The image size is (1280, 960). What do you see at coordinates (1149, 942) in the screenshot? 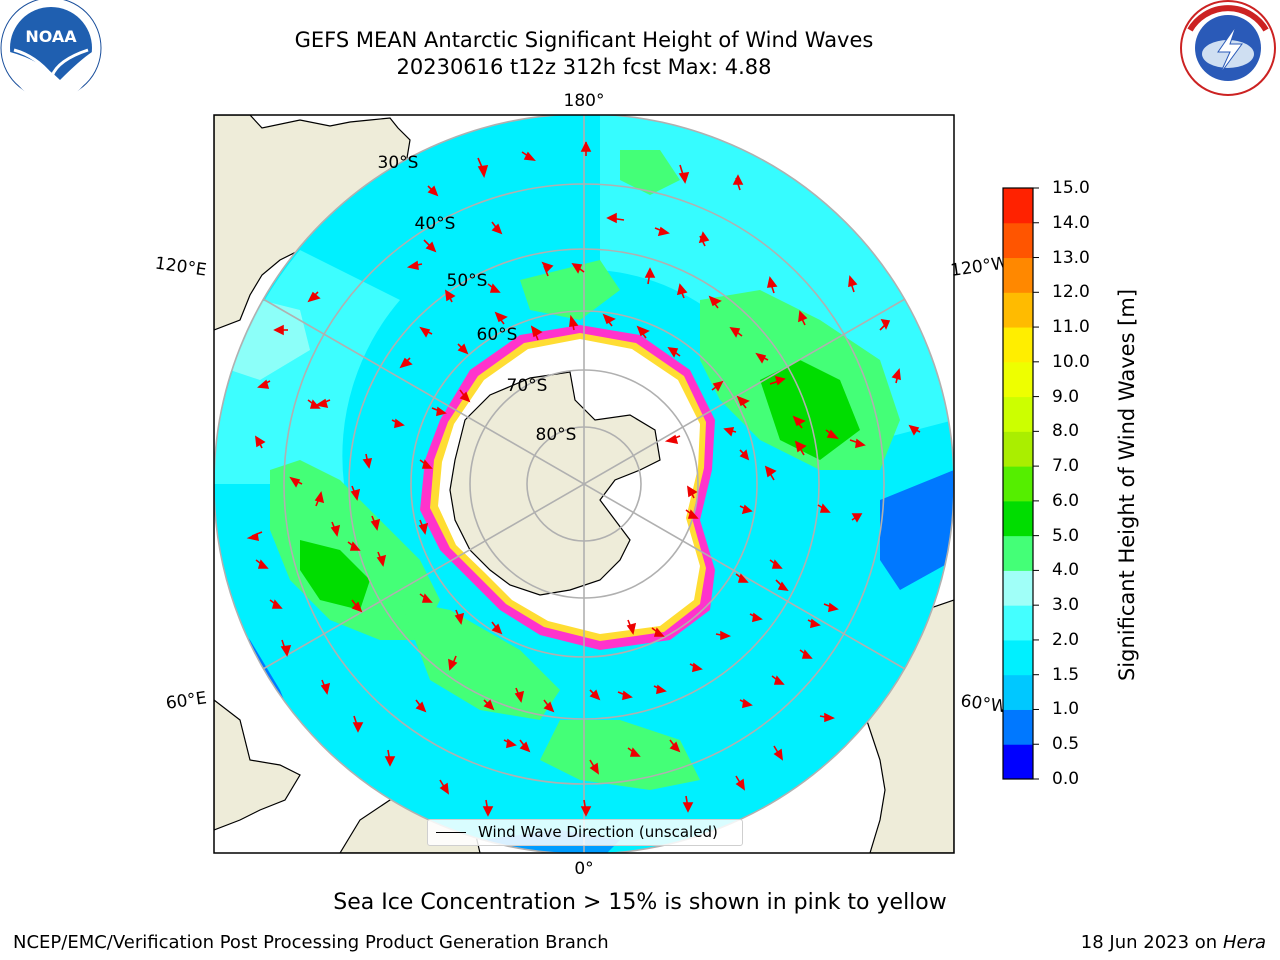
I see `footer-date-text: 18 Jun 2023 on` at bounding box center [1149, 942].